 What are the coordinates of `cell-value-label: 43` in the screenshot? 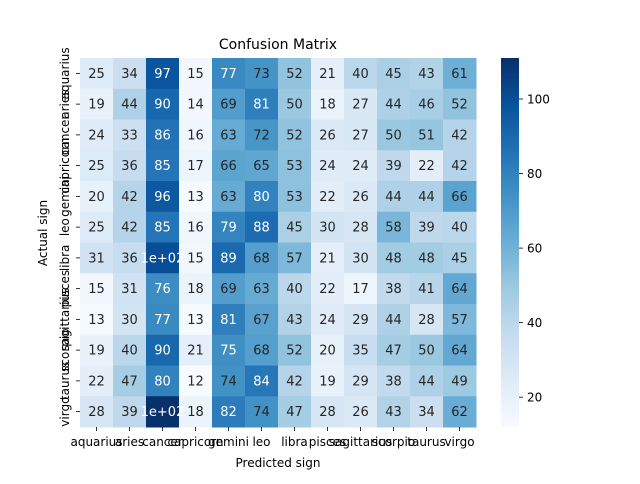 It's located at (426, 74).